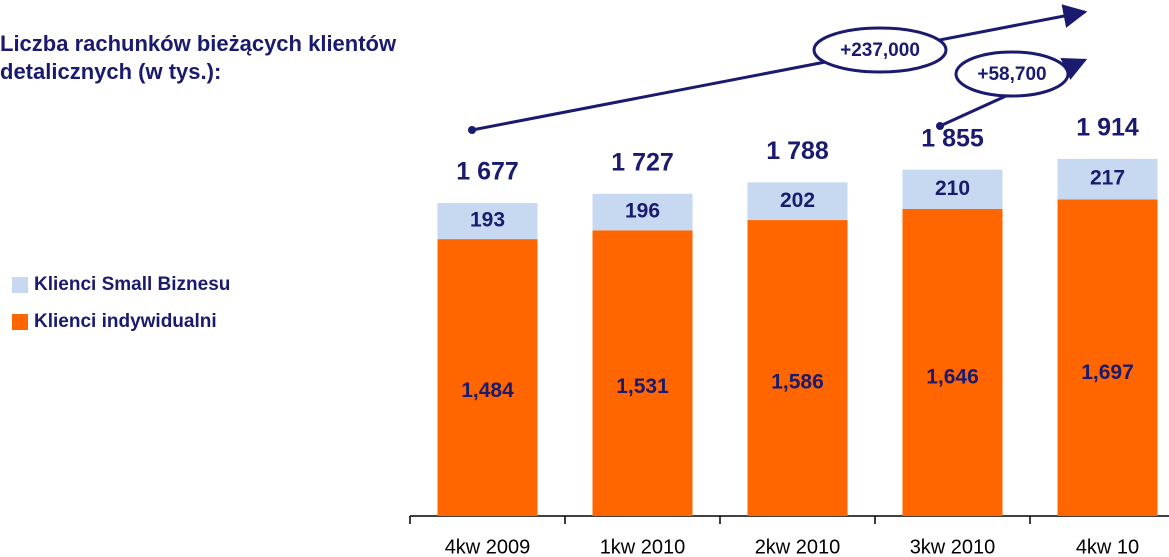 The image size is (1169, 557). I want to click on legend-label: Klienci Small Biznesu, so click(132, 284).